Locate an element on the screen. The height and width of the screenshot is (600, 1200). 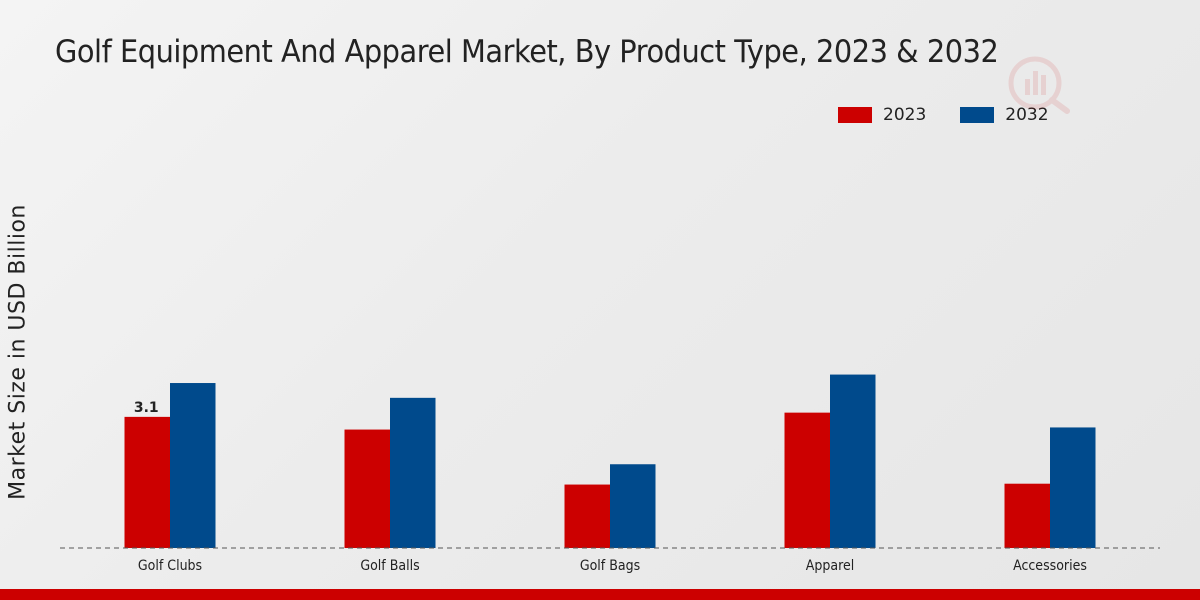
bar-golf-bags-2032 is located at coordinates (633, 506).